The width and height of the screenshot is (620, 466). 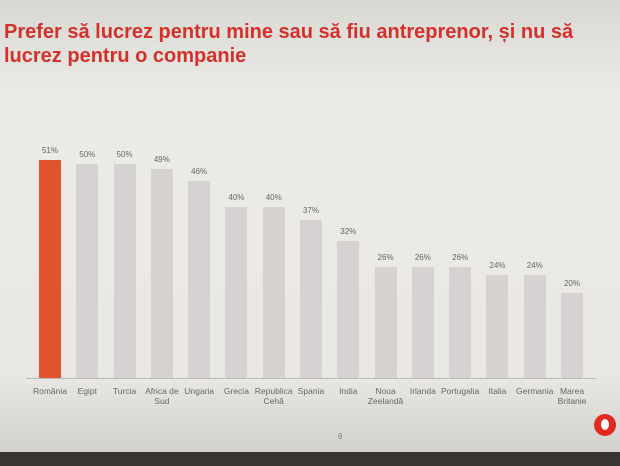 I want to click on value-label: 32%, so click(x=348, y=232).